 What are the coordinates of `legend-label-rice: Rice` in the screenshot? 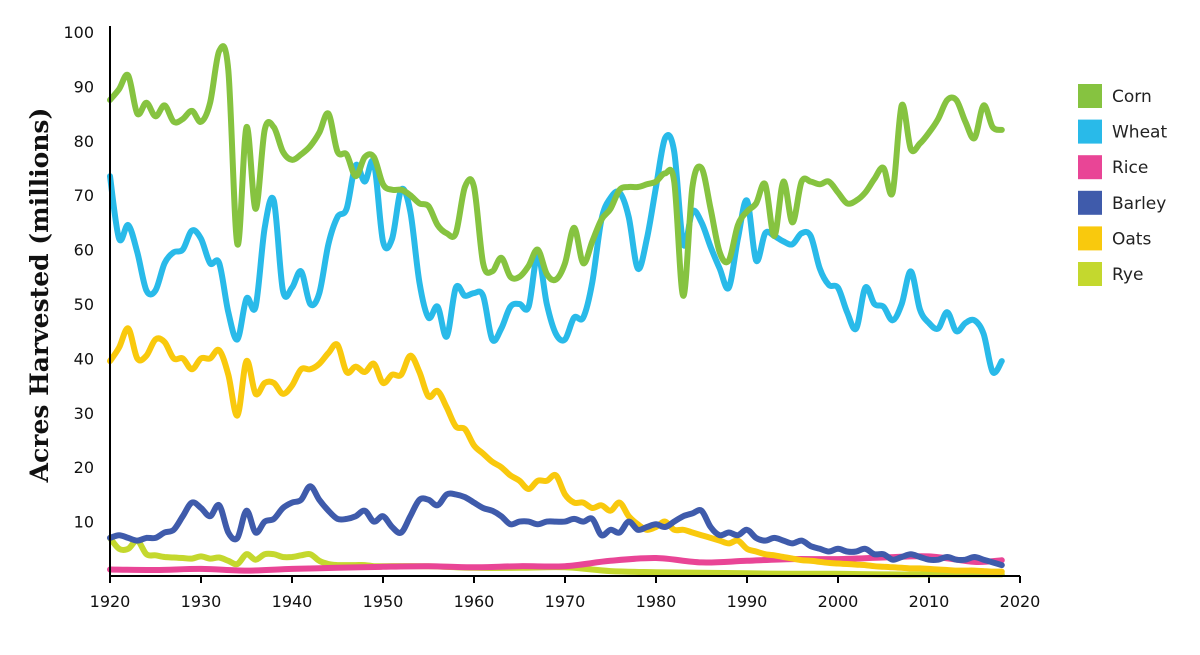 It's located at (1130, 168).